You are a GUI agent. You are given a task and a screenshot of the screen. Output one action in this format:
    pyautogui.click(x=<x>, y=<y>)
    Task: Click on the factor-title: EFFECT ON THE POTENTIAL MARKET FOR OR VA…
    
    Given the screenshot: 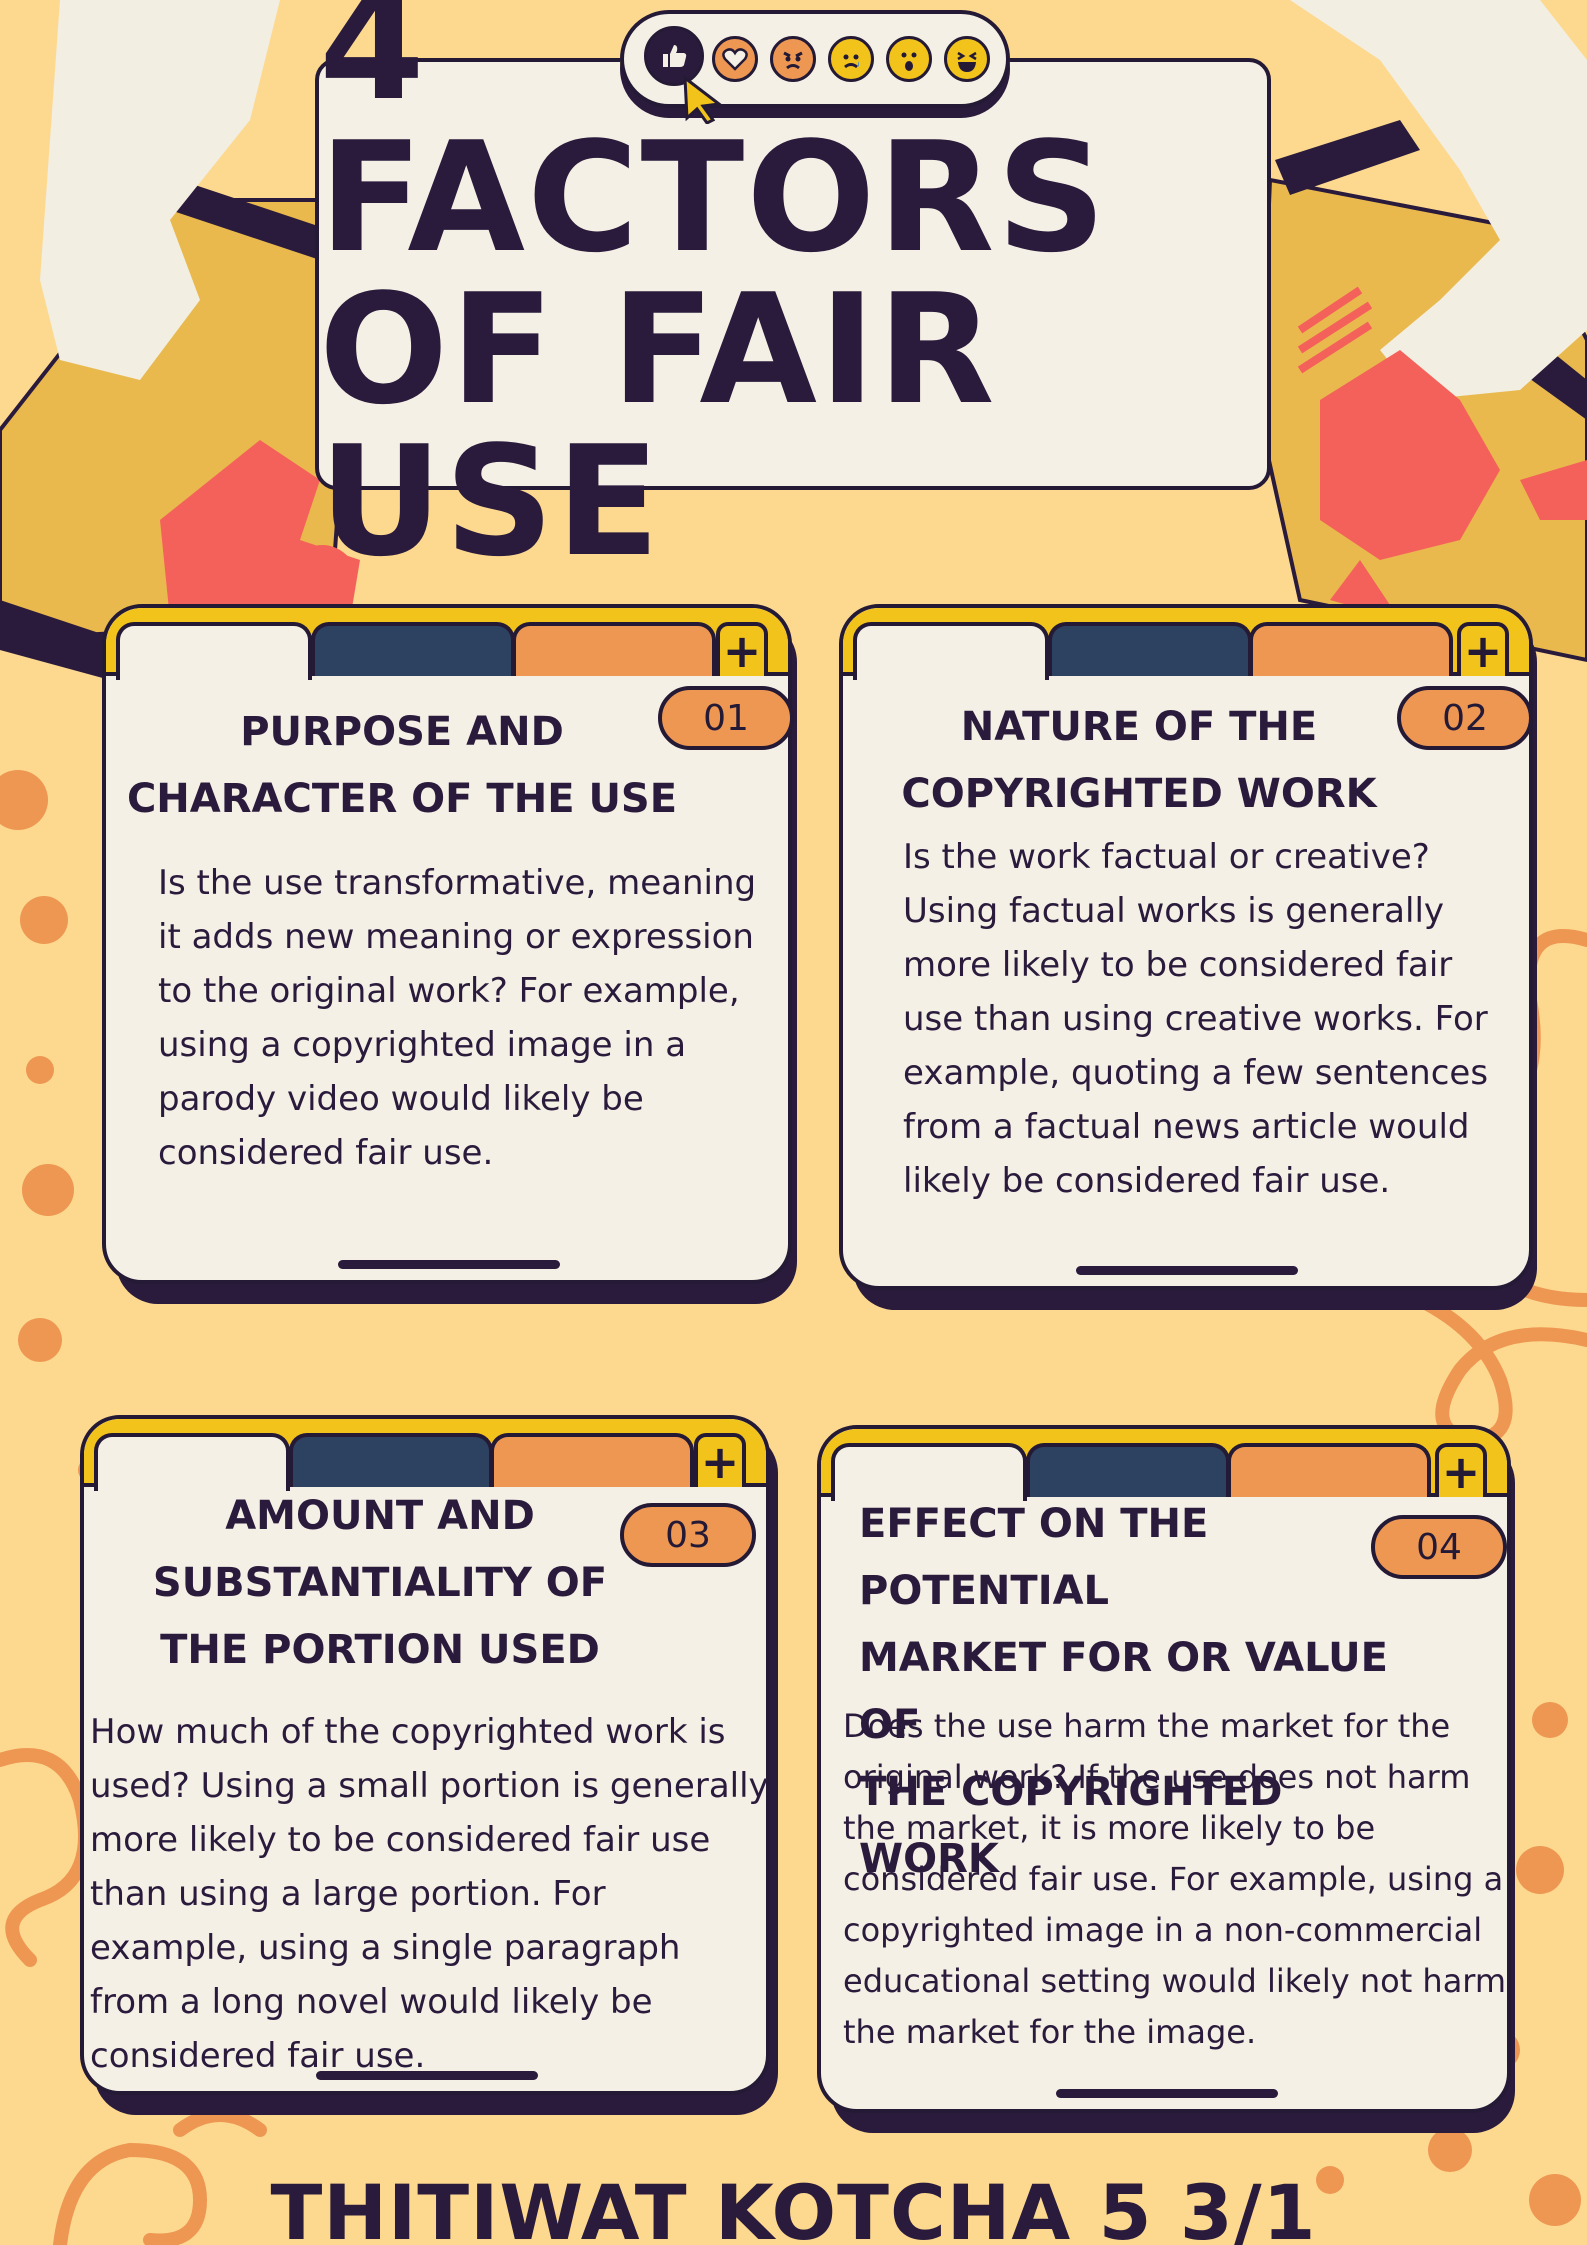 What is the action you would take?
    pyautogui.click(x=1129, y=1692)
    